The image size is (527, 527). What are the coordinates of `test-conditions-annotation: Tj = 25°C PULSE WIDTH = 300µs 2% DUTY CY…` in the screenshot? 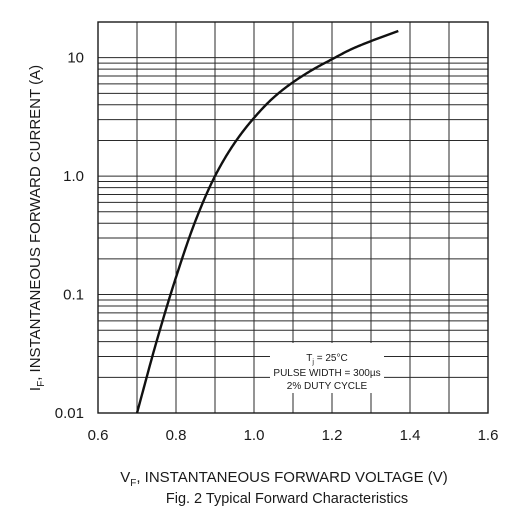 It's located at (327, 368).